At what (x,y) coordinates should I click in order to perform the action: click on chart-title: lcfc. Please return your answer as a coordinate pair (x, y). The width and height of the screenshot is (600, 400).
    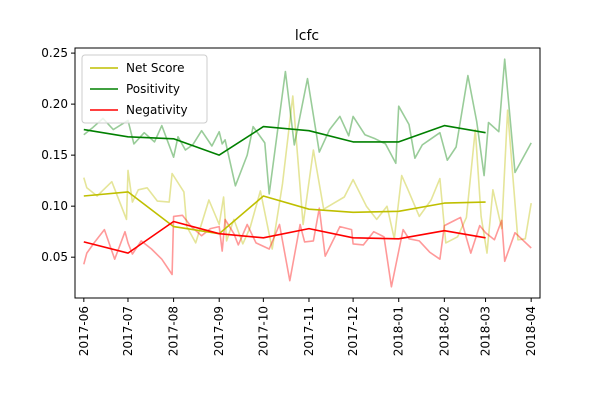
    Looking at the image, I should click on (307, 36).